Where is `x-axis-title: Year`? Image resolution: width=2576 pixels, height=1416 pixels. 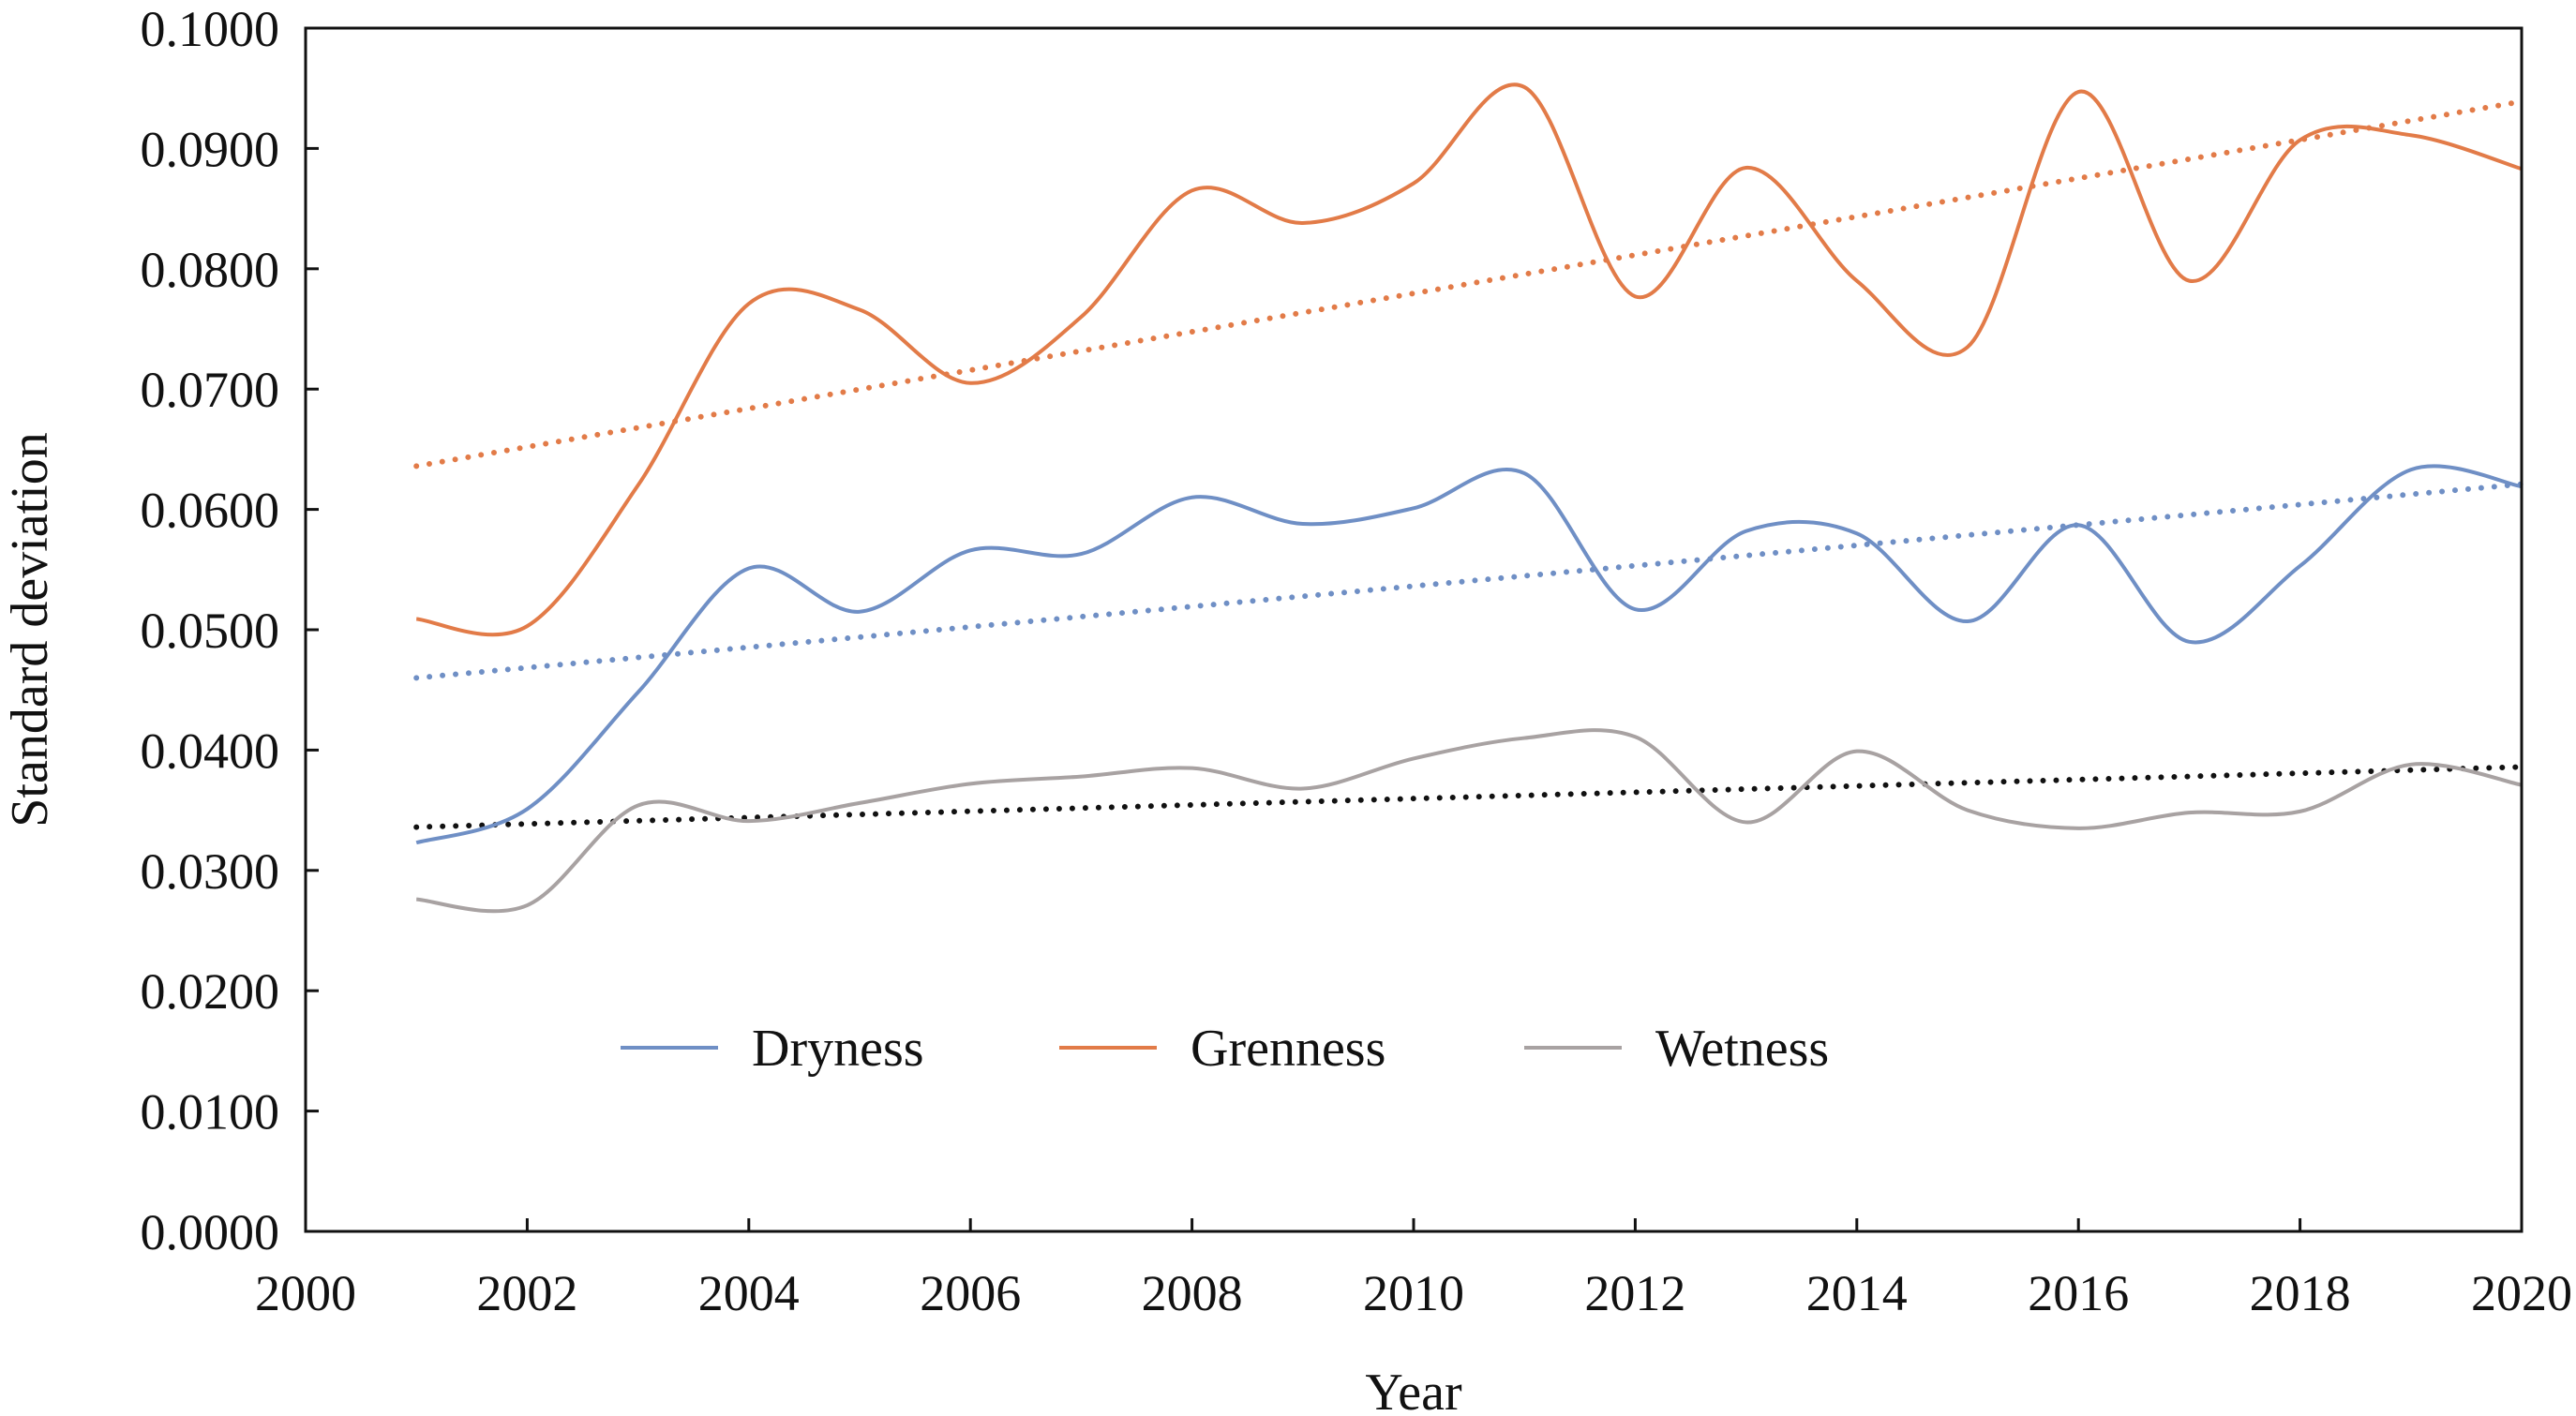 x-axis-title: Year is located at coordinates (1414, 1390).